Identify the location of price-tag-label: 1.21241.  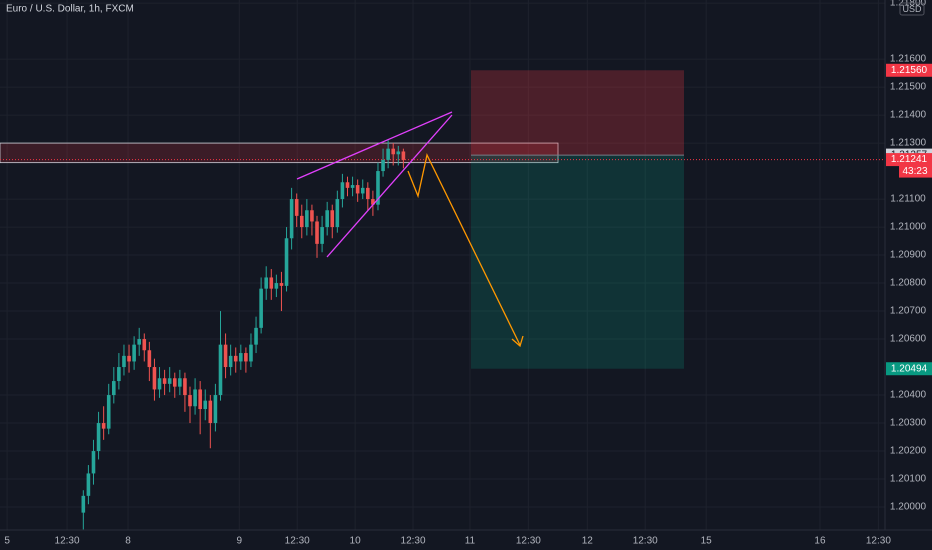
(909, 159).